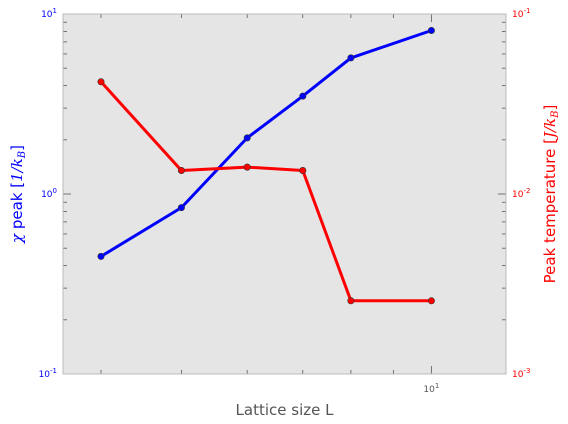 This screenshot has height=424, width=568. I want to click on y-right-tick-label: 10⁻³, so click(521, 373).